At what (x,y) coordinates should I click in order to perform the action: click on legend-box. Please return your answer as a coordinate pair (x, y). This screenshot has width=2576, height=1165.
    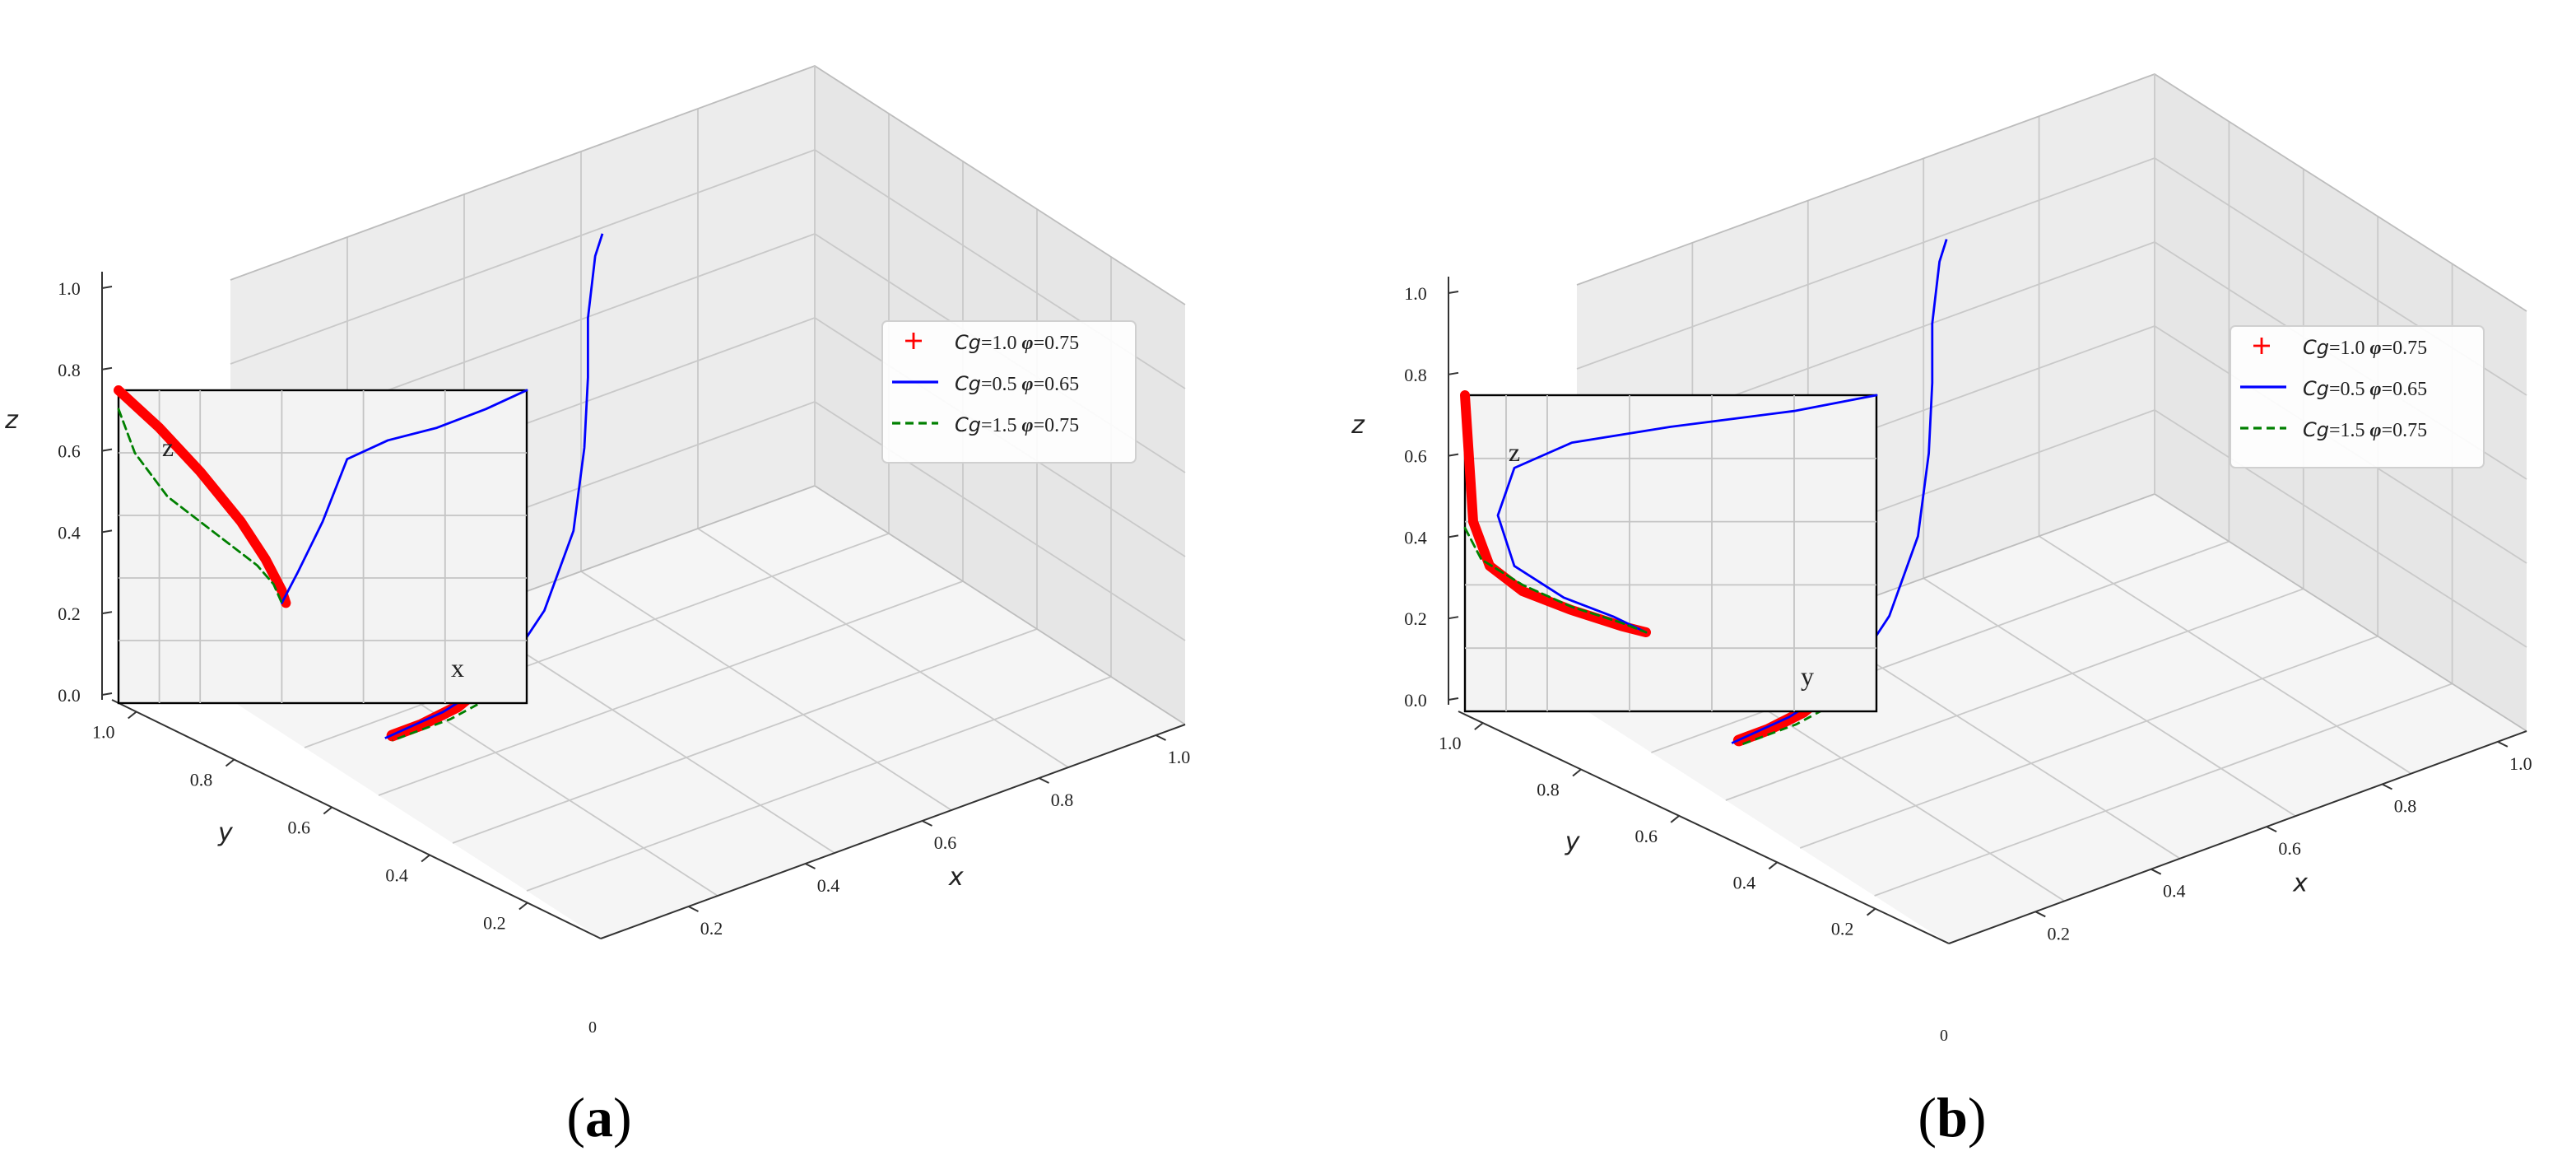
    Looking at the image, I should click on (2357, 396).